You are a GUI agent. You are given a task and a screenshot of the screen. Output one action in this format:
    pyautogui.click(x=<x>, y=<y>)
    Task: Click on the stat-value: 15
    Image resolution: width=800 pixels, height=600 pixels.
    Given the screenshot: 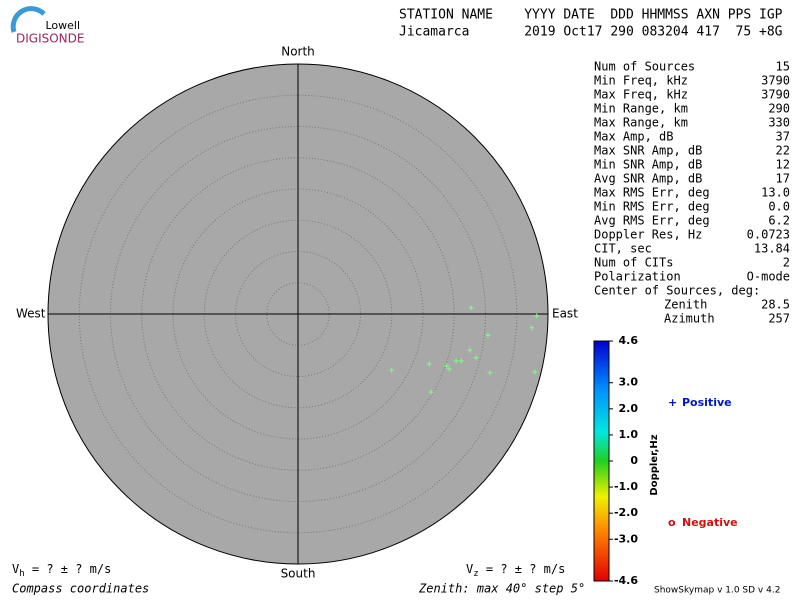 What is the action you would take?
    pyautogui.click(x=783, y=67)
    